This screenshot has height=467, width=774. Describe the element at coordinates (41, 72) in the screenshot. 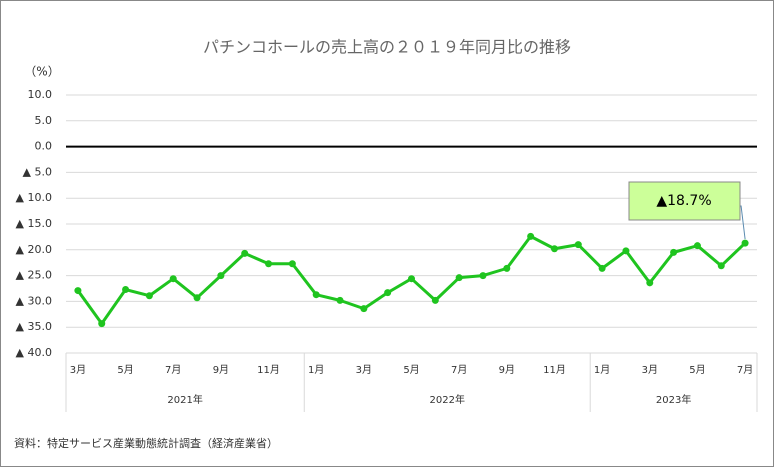

I see `unit-label: （%）` at that location.